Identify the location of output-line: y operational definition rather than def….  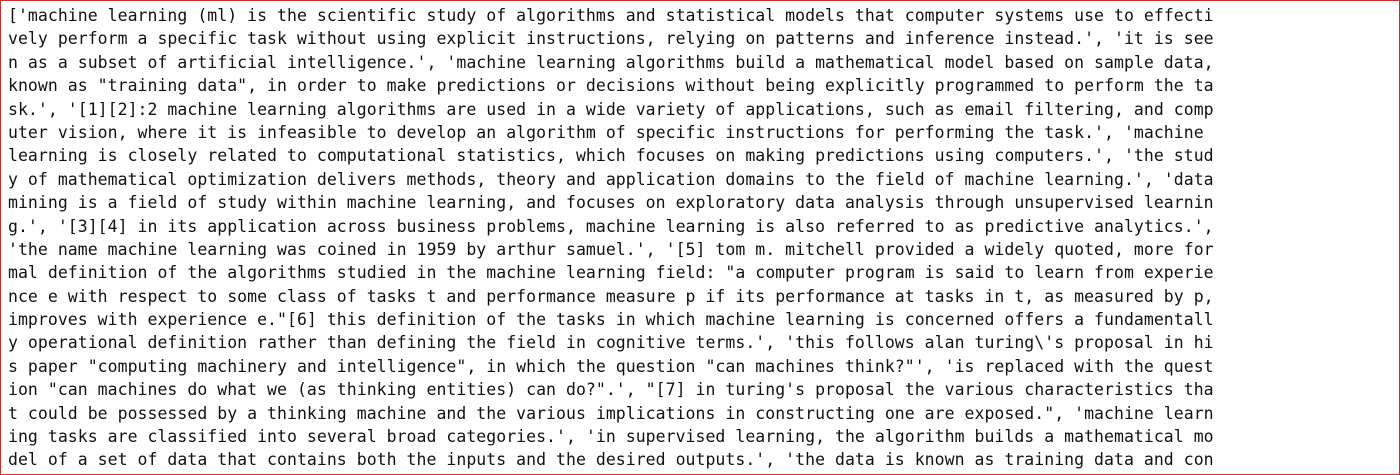
(611, 343).